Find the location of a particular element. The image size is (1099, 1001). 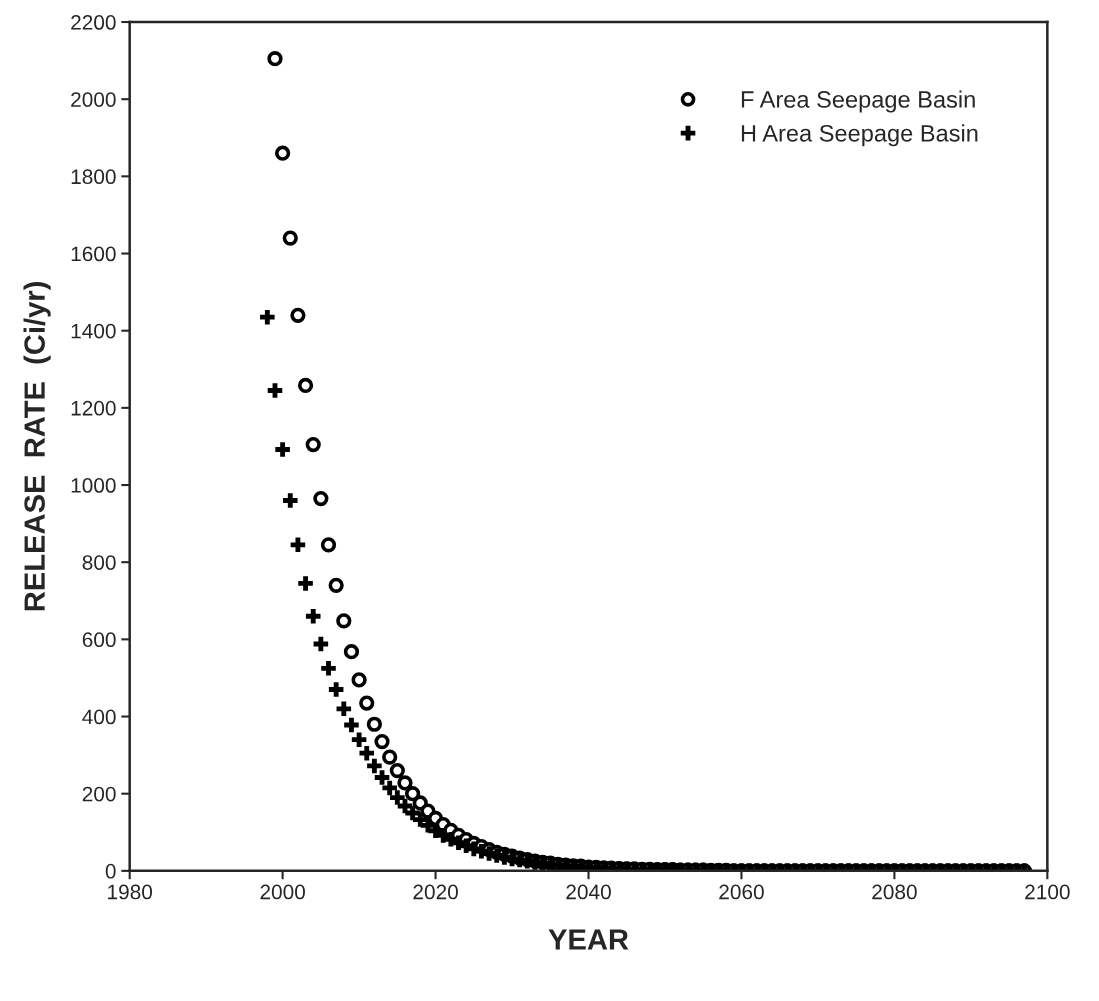

legend-label: F Area Seepage Basin is located at coordinates (858, 101).